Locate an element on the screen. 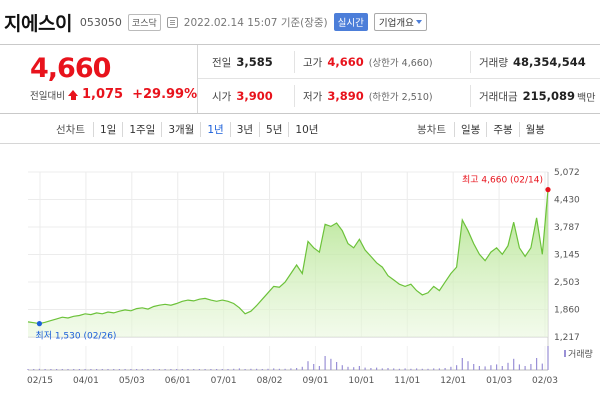 This screenshot has width=600, height=405. high-annotation: 최고 4,660 (02/14) is located at coordinates (502, 180).